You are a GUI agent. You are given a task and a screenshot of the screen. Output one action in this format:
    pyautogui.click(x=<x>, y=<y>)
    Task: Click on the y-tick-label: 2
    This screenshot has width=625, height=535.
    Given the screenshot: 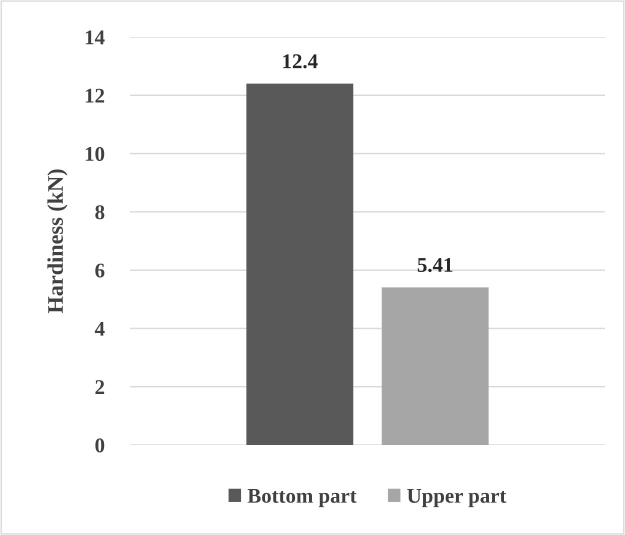 What is the action you would take?
    pyautogui.click(x=99, y=387)
    